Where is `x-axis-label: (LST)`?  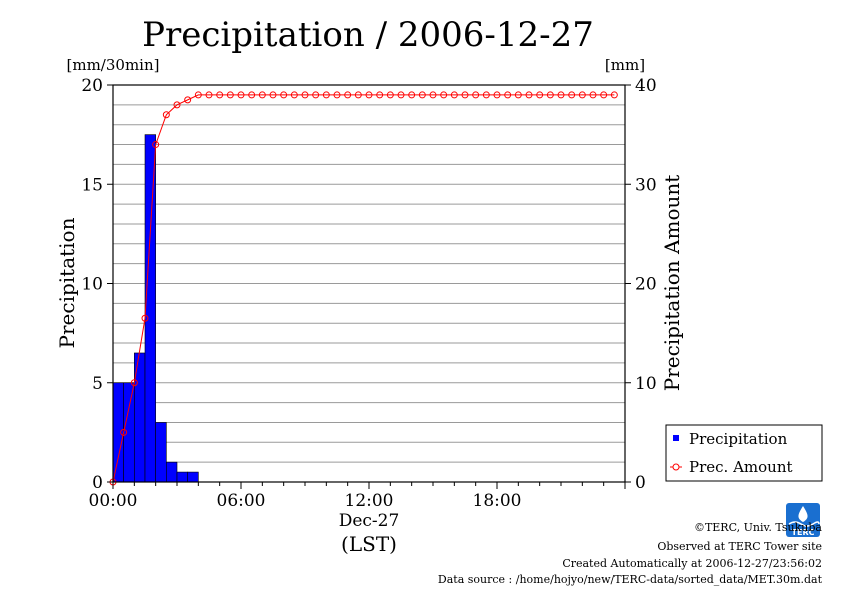 x-axis-label: (LST) is located at coordinates (369, 544).